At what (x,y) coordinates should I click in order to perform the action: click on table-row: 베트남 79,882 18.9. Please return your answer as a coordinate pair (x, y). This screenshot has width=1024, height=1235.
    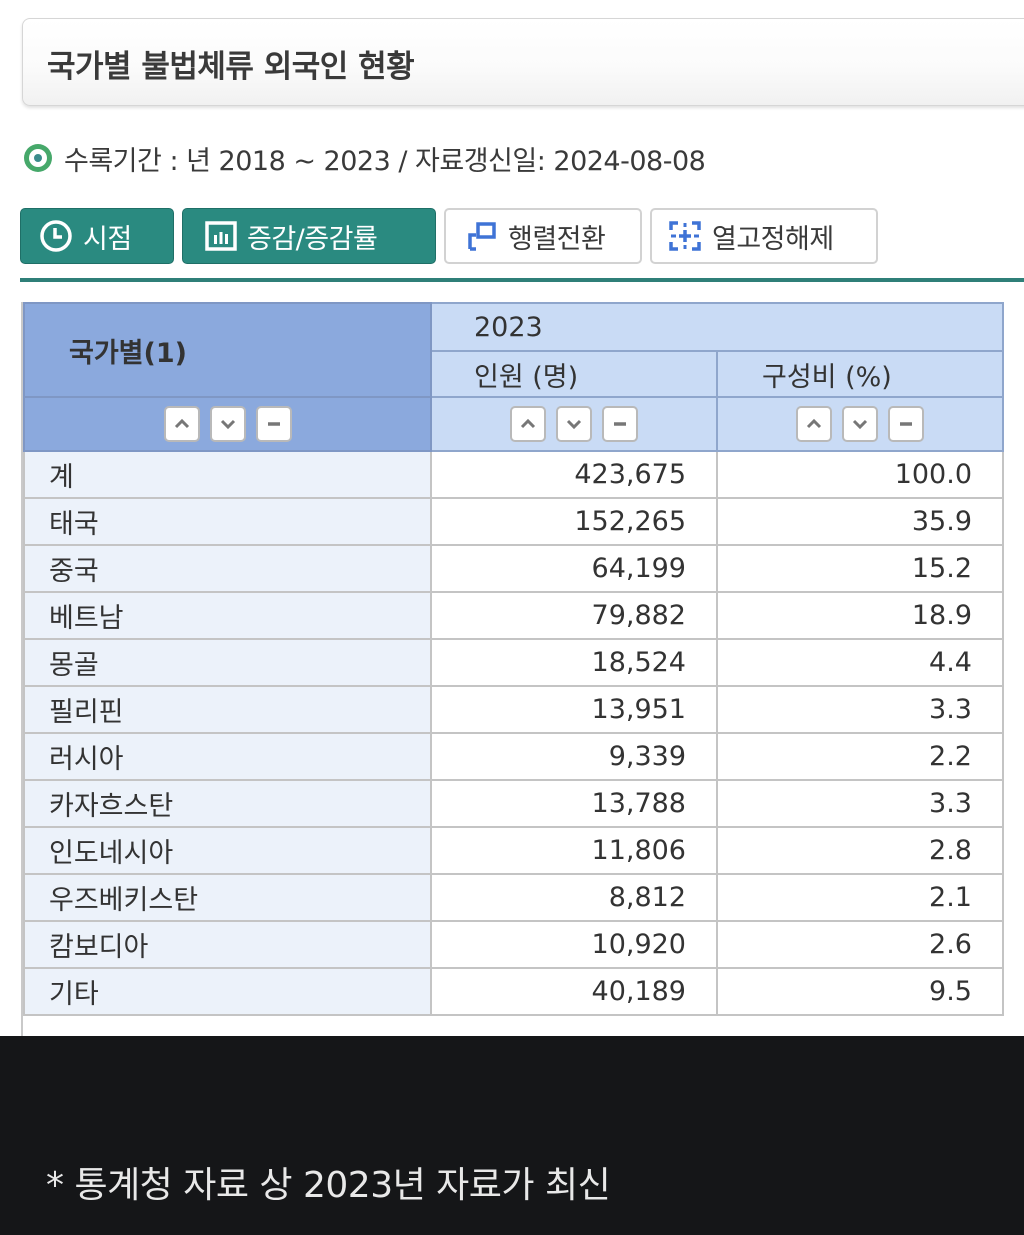
    Looking at the image, I should click on (513, 615).